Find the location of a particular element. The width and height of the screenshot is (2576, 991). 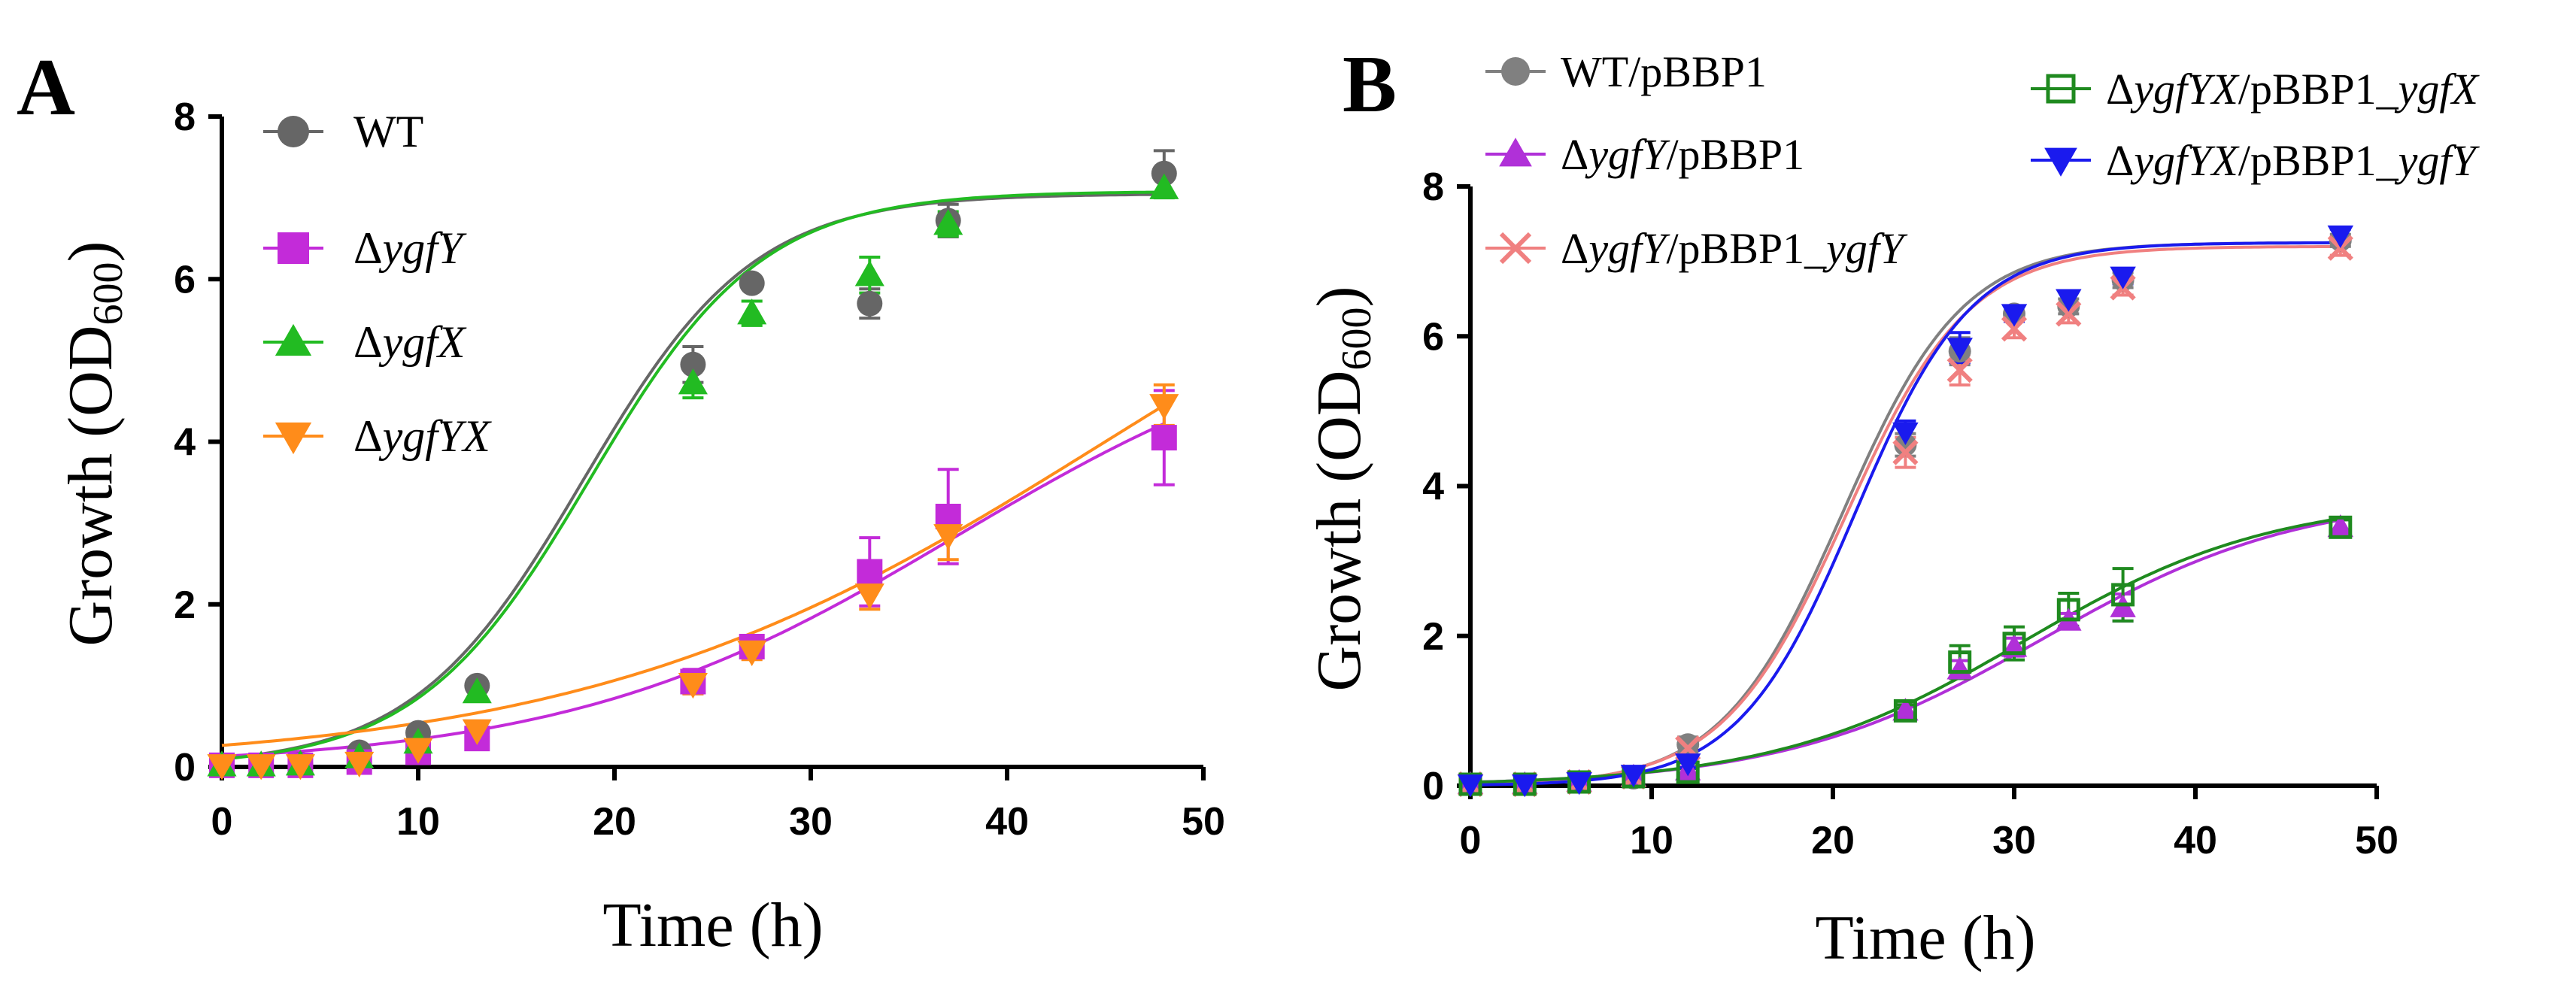

panel-b-legend-label-2-italic2: ygfY is located at coordinates (1865, 248).